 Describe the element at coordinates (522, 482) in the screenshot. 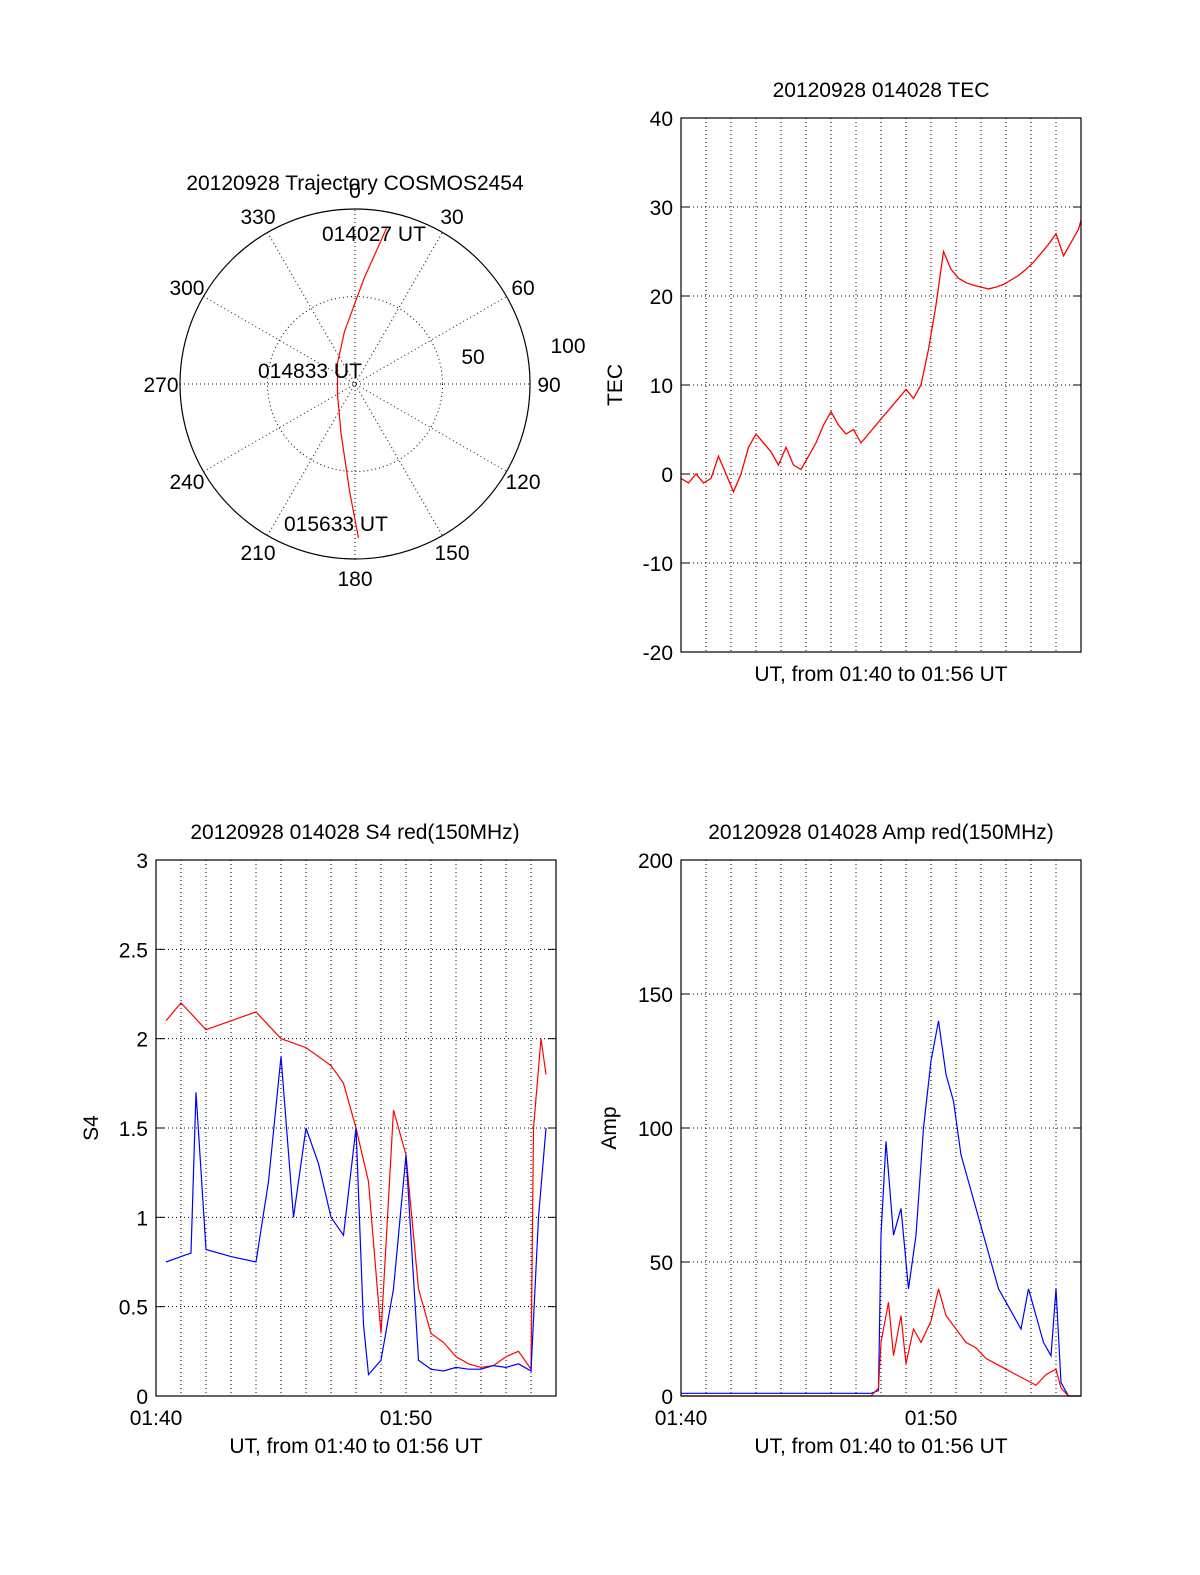

I see `azimuth-label-120: 120` at that location.